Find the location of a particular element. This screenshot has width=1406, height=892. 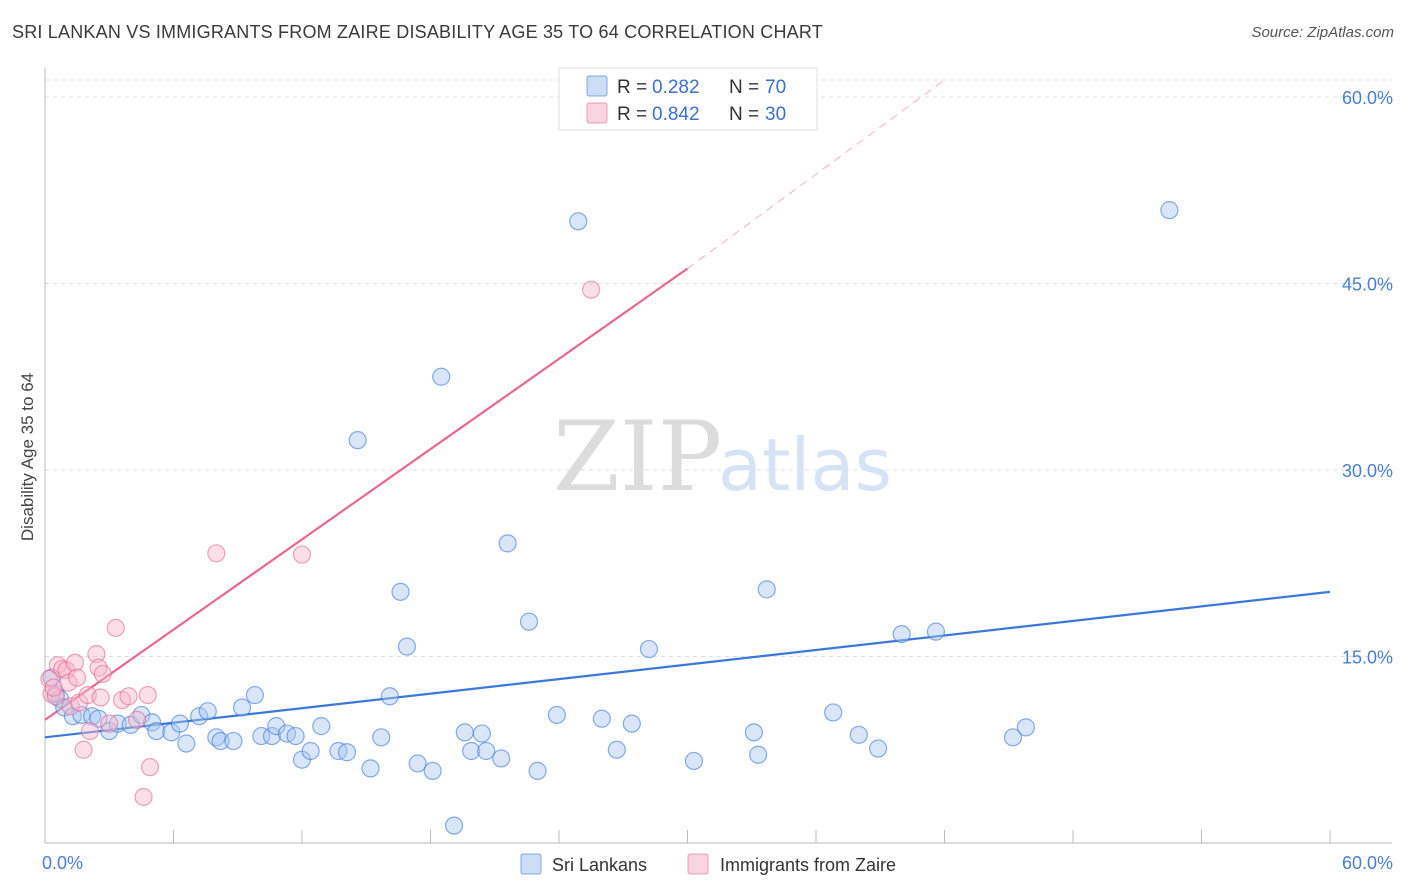

legend-r-label-2: R = is located at coordinates (632, 114).